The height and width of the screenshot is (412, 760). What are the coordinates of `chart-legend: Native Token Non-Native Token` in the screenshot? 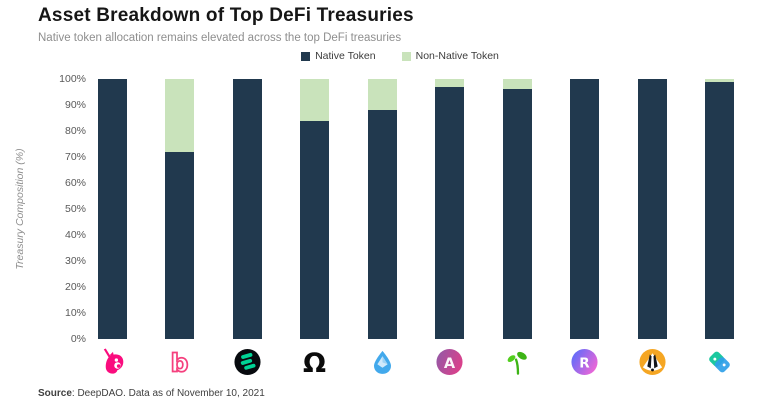 It's located at (400, 56).